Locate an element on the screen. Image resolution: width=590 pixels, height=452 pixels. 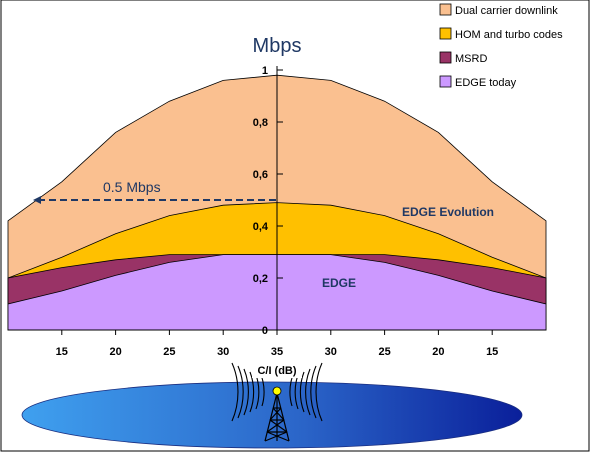
antenna-light-icon is located at coordinates (277, 391).